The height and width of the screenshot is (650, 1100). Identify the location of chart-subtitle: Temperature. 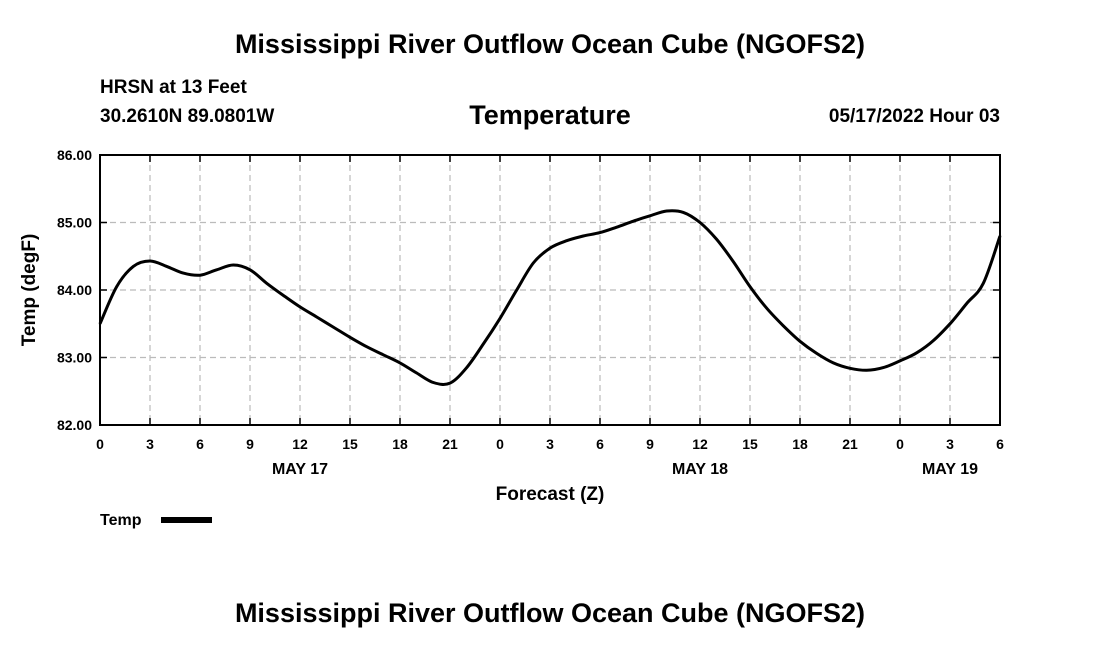
(550, 115).